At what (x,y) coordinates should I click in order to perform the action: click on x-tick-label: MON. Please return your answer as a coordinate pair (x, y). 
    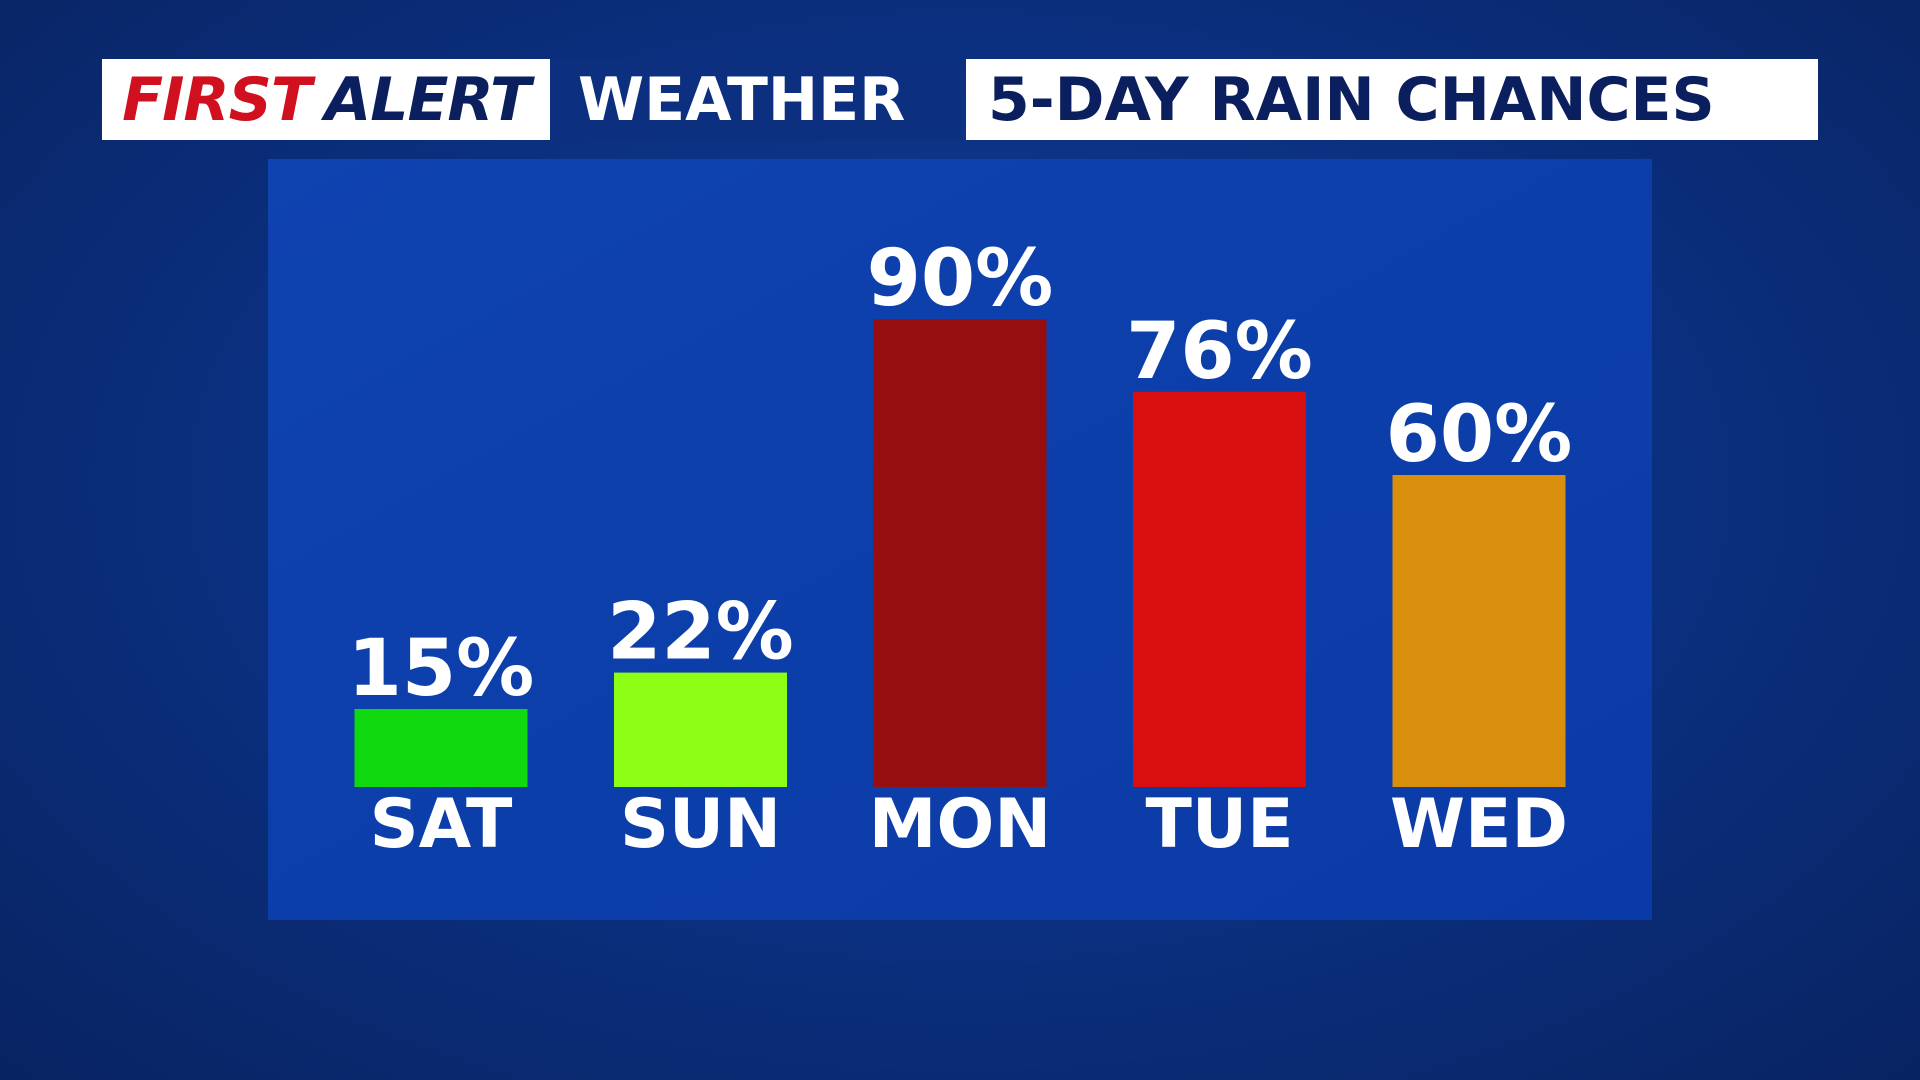
    Looking at the image, I should click on (960, 824).